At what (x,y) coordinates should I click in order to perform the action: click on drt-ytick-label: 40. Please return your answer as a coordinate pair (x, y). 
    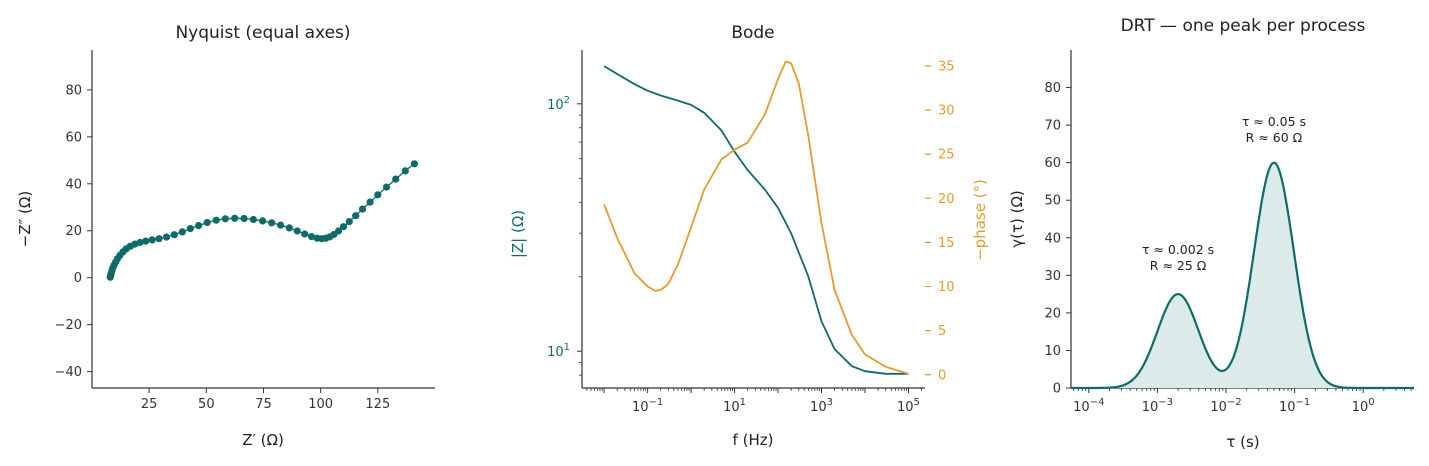
    Looking at the image, I should click on (1052, 238).